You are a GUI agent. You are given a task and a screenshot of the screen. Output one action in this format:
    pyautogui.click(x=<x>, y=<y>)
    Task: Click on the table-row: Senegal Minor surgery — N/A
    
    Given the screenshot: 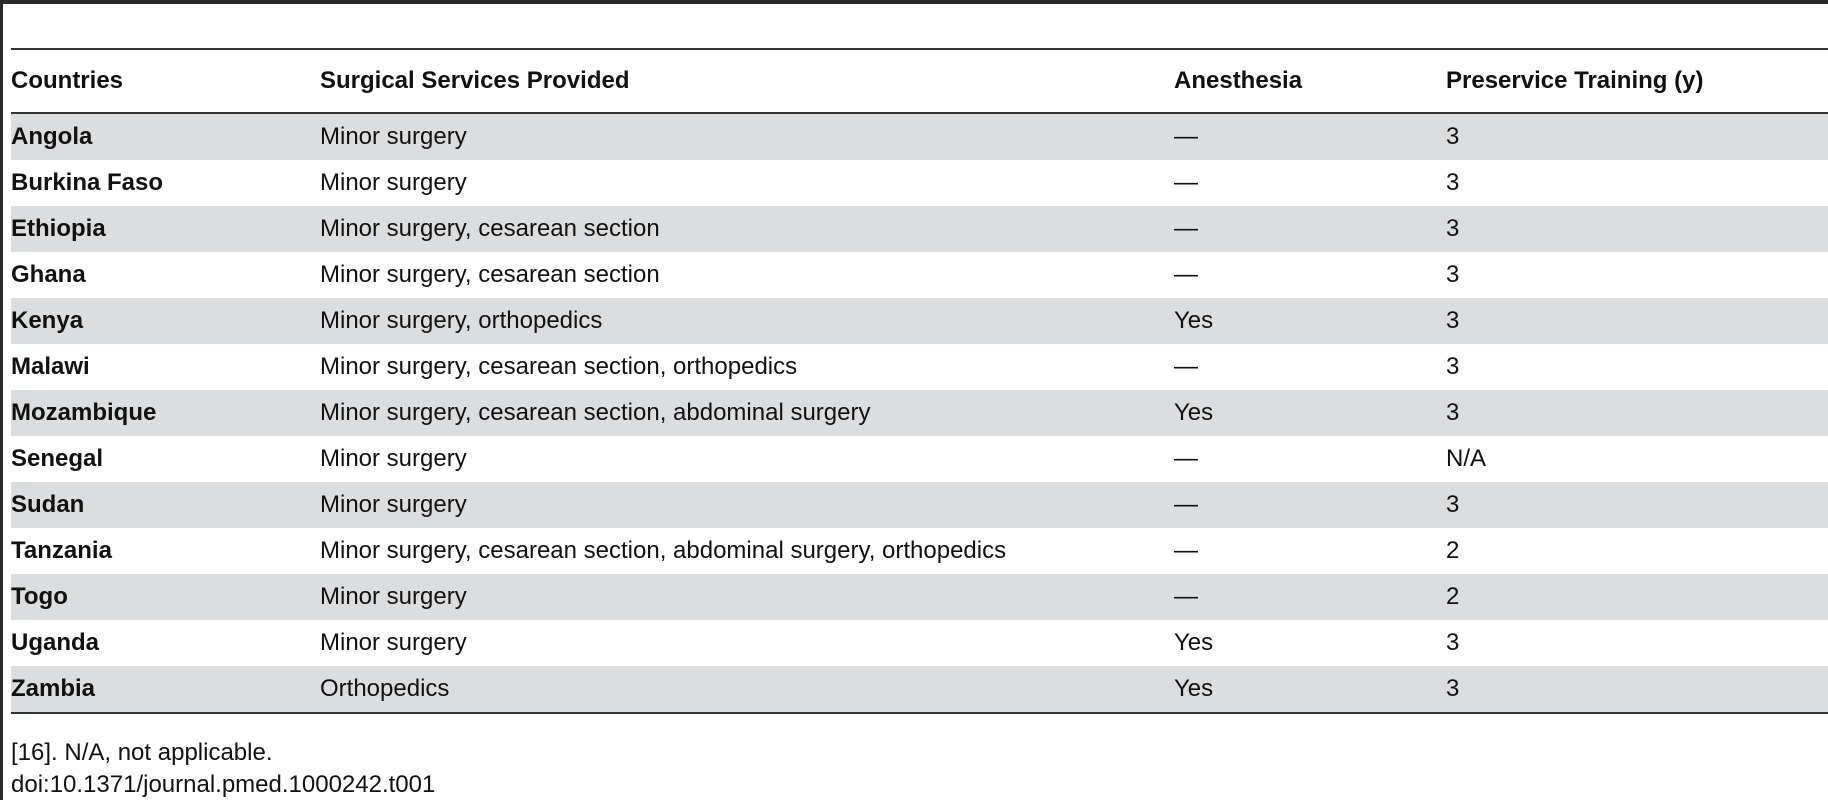 What is the action you would take?
    pyautogui.click(x=919, y=459)
    